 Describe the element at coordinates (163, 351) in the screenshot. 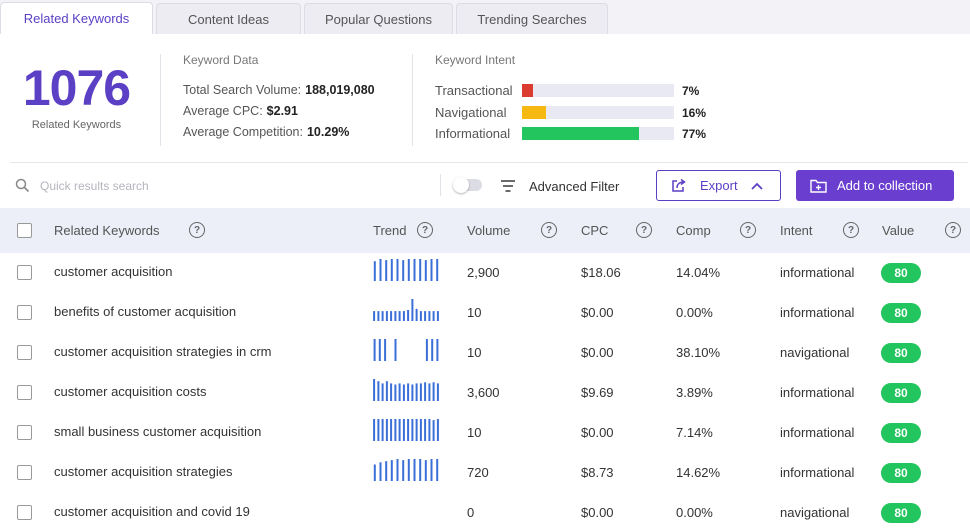

I see `keyword-cell: customer acquisition strategies in crm` at that location.